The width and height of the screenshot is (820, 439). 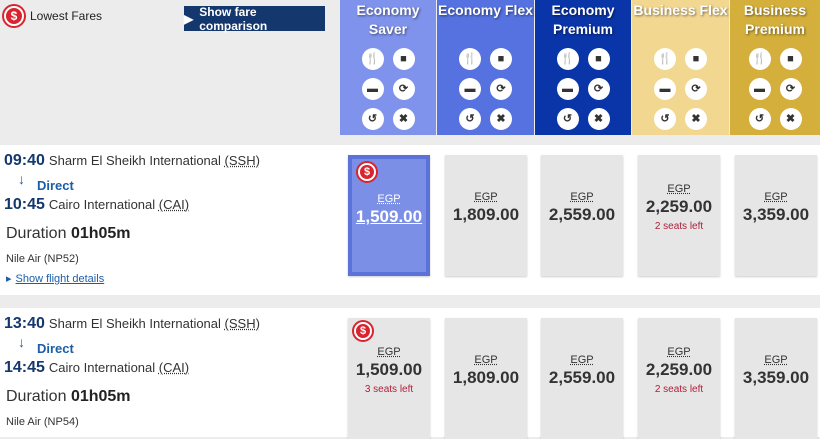 I want to click on arrival: 10:45 Cairo International (CAI), so click(x=97, y=204).